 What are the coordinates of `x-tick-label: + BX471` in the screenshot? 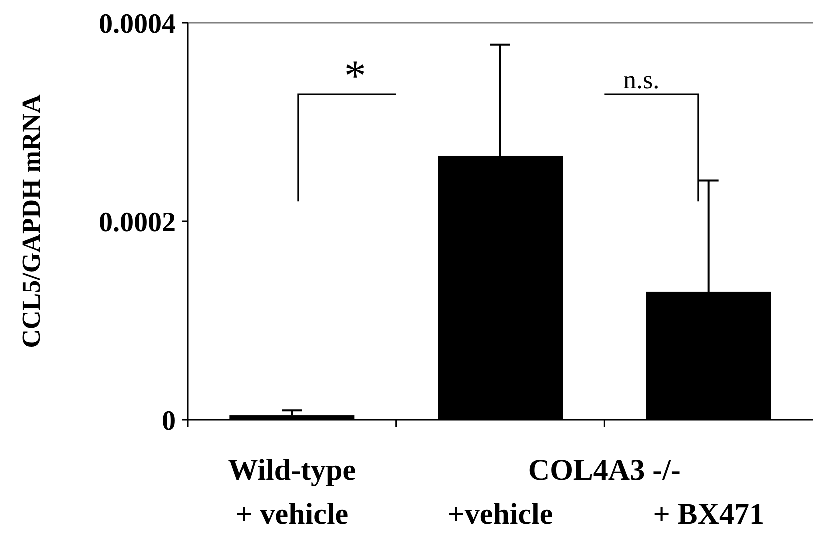 It's located at (708, 514).